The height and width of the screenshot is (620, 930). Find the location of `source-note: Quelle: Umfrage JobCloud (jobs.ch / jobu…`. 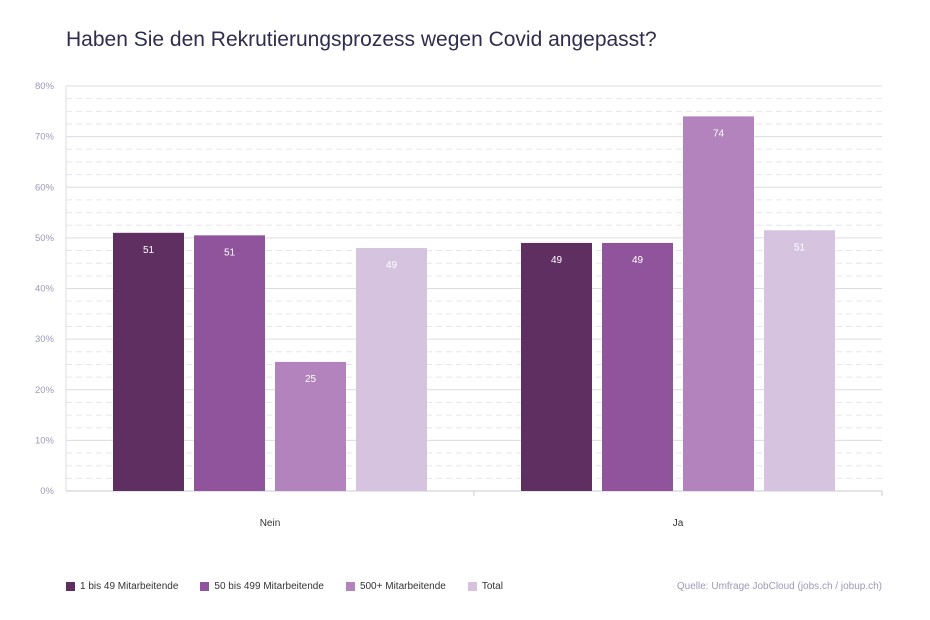

source-note: Quelle: Umfrage JobCloud (jobs.ch / jobu… is located at coordinates (779, 586).